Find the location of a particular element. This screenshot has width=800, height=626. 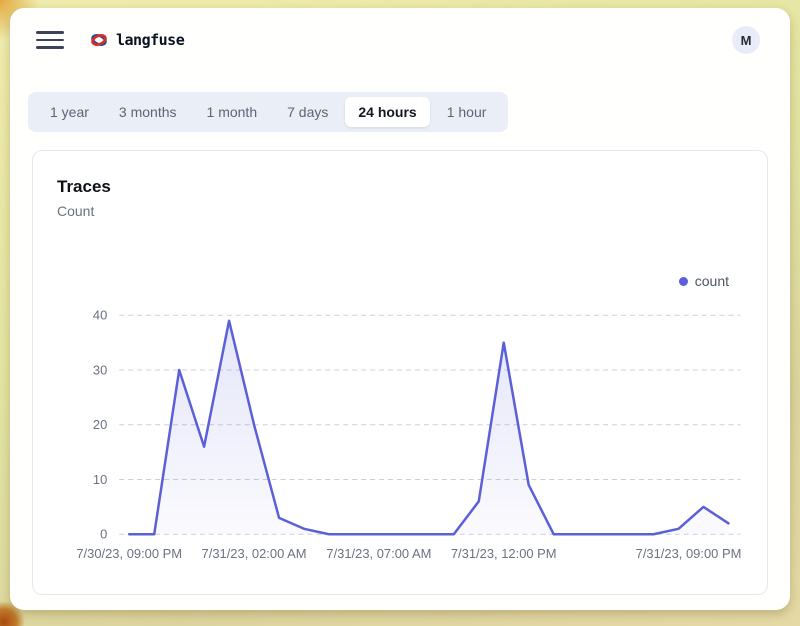

tab-1-hour: 1 hour is located at coordinates (467, 112).